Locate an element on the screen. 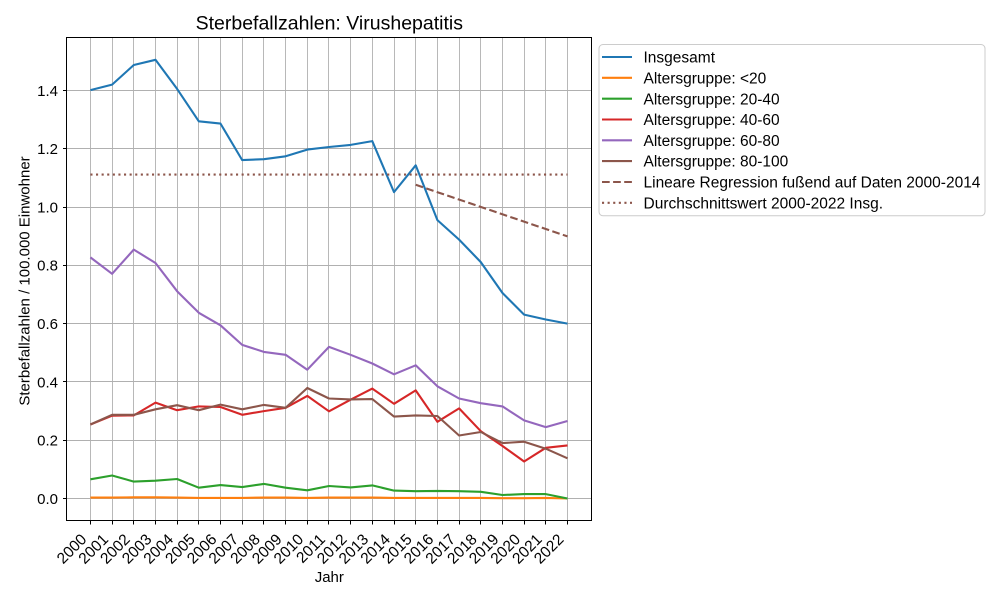  svg-text: Altersgruppe: <20 is located at coordinates (705, 78).